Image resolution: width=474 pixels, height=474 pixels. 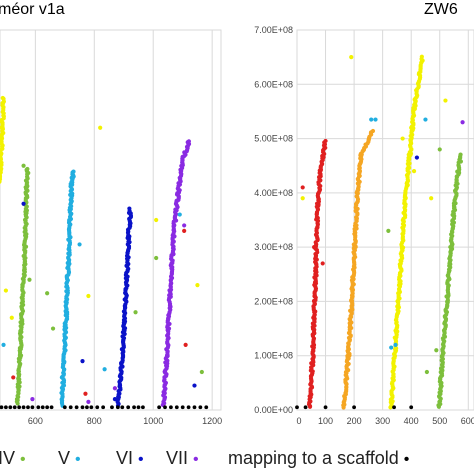 What do you see at coordinates (382, 421) in the screenshot?
I see `x-tick-label: 300` at bounding box center [382, 421].